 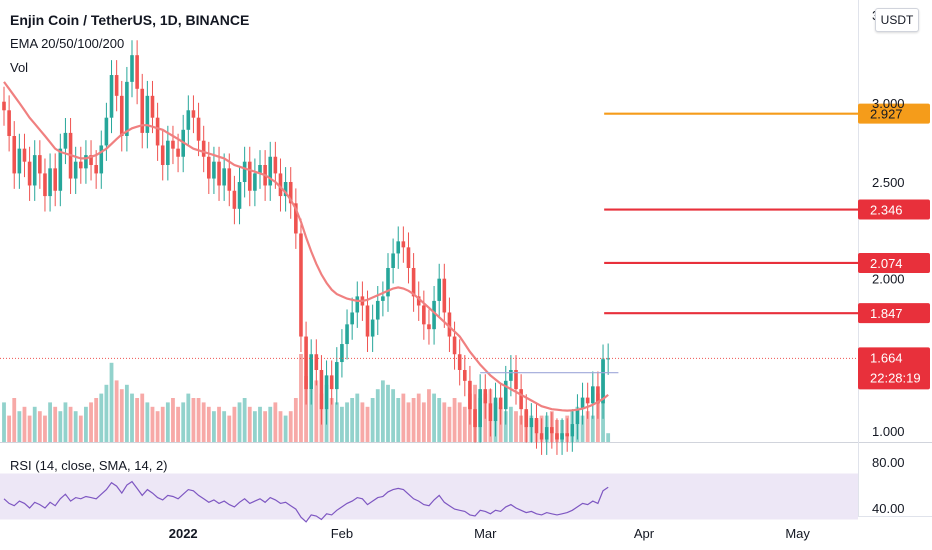 What do you see at coordinates (19, 67) in the screenshot?
I see `volume-indicator-label: Vol` at bounding box center [19, 67].